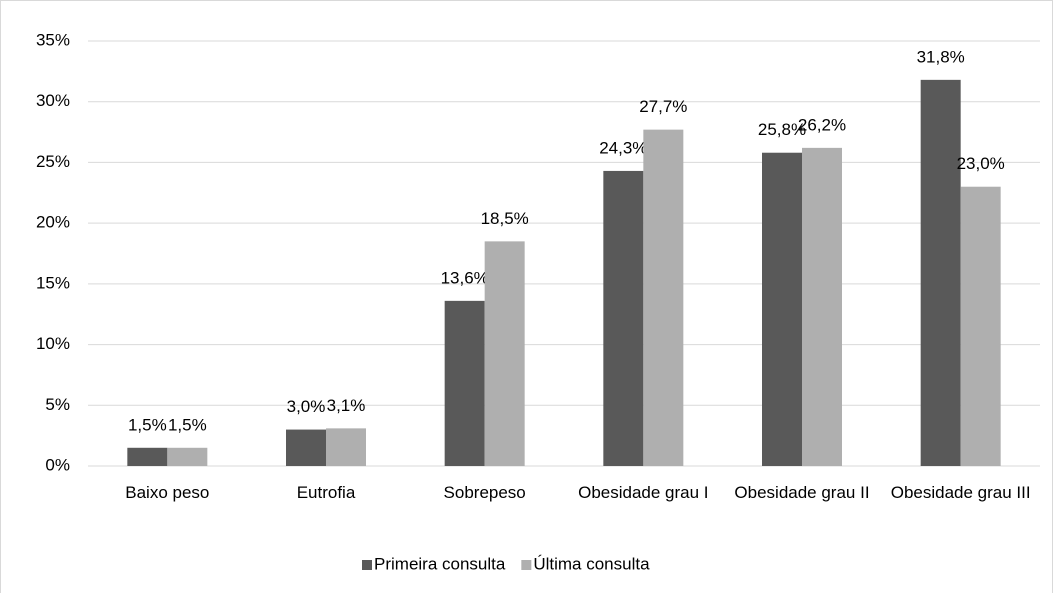  What do you see at coordinates (465, 277) in the screenshot?
I see `data-label: 13,6%` at bounding box center [465, 277].